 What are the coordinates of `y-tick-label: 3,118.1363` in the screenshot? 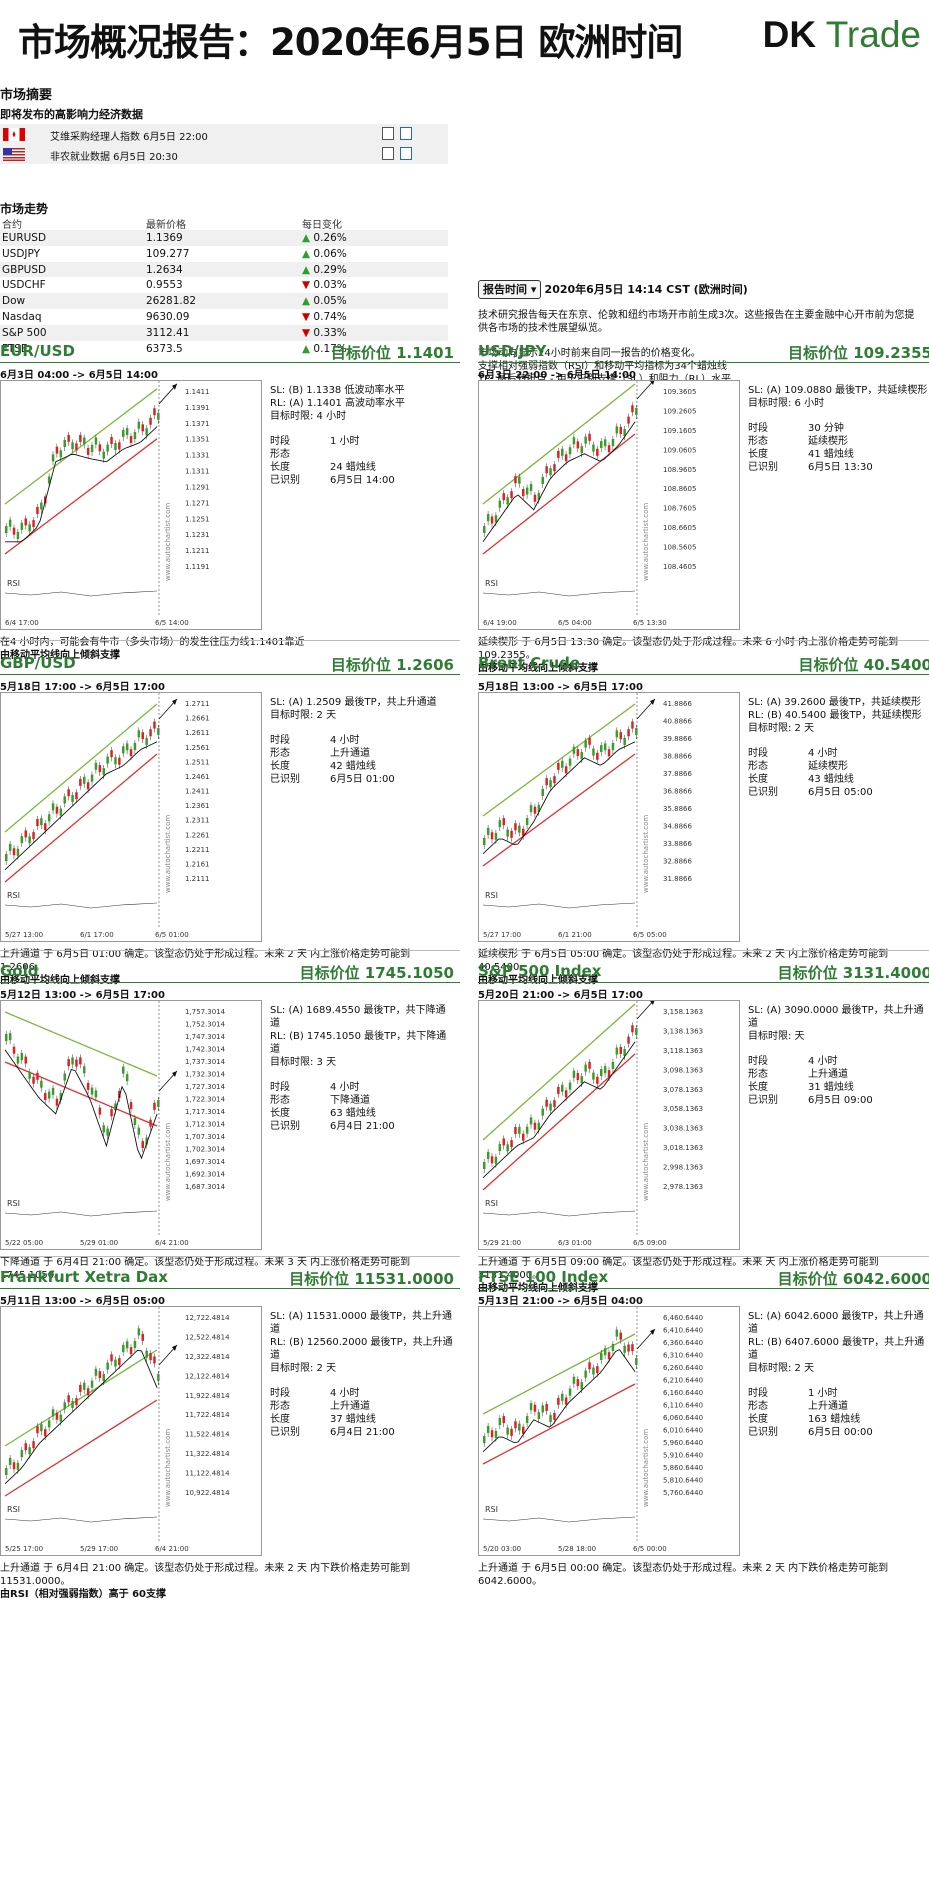 It's located at (683, 1051).